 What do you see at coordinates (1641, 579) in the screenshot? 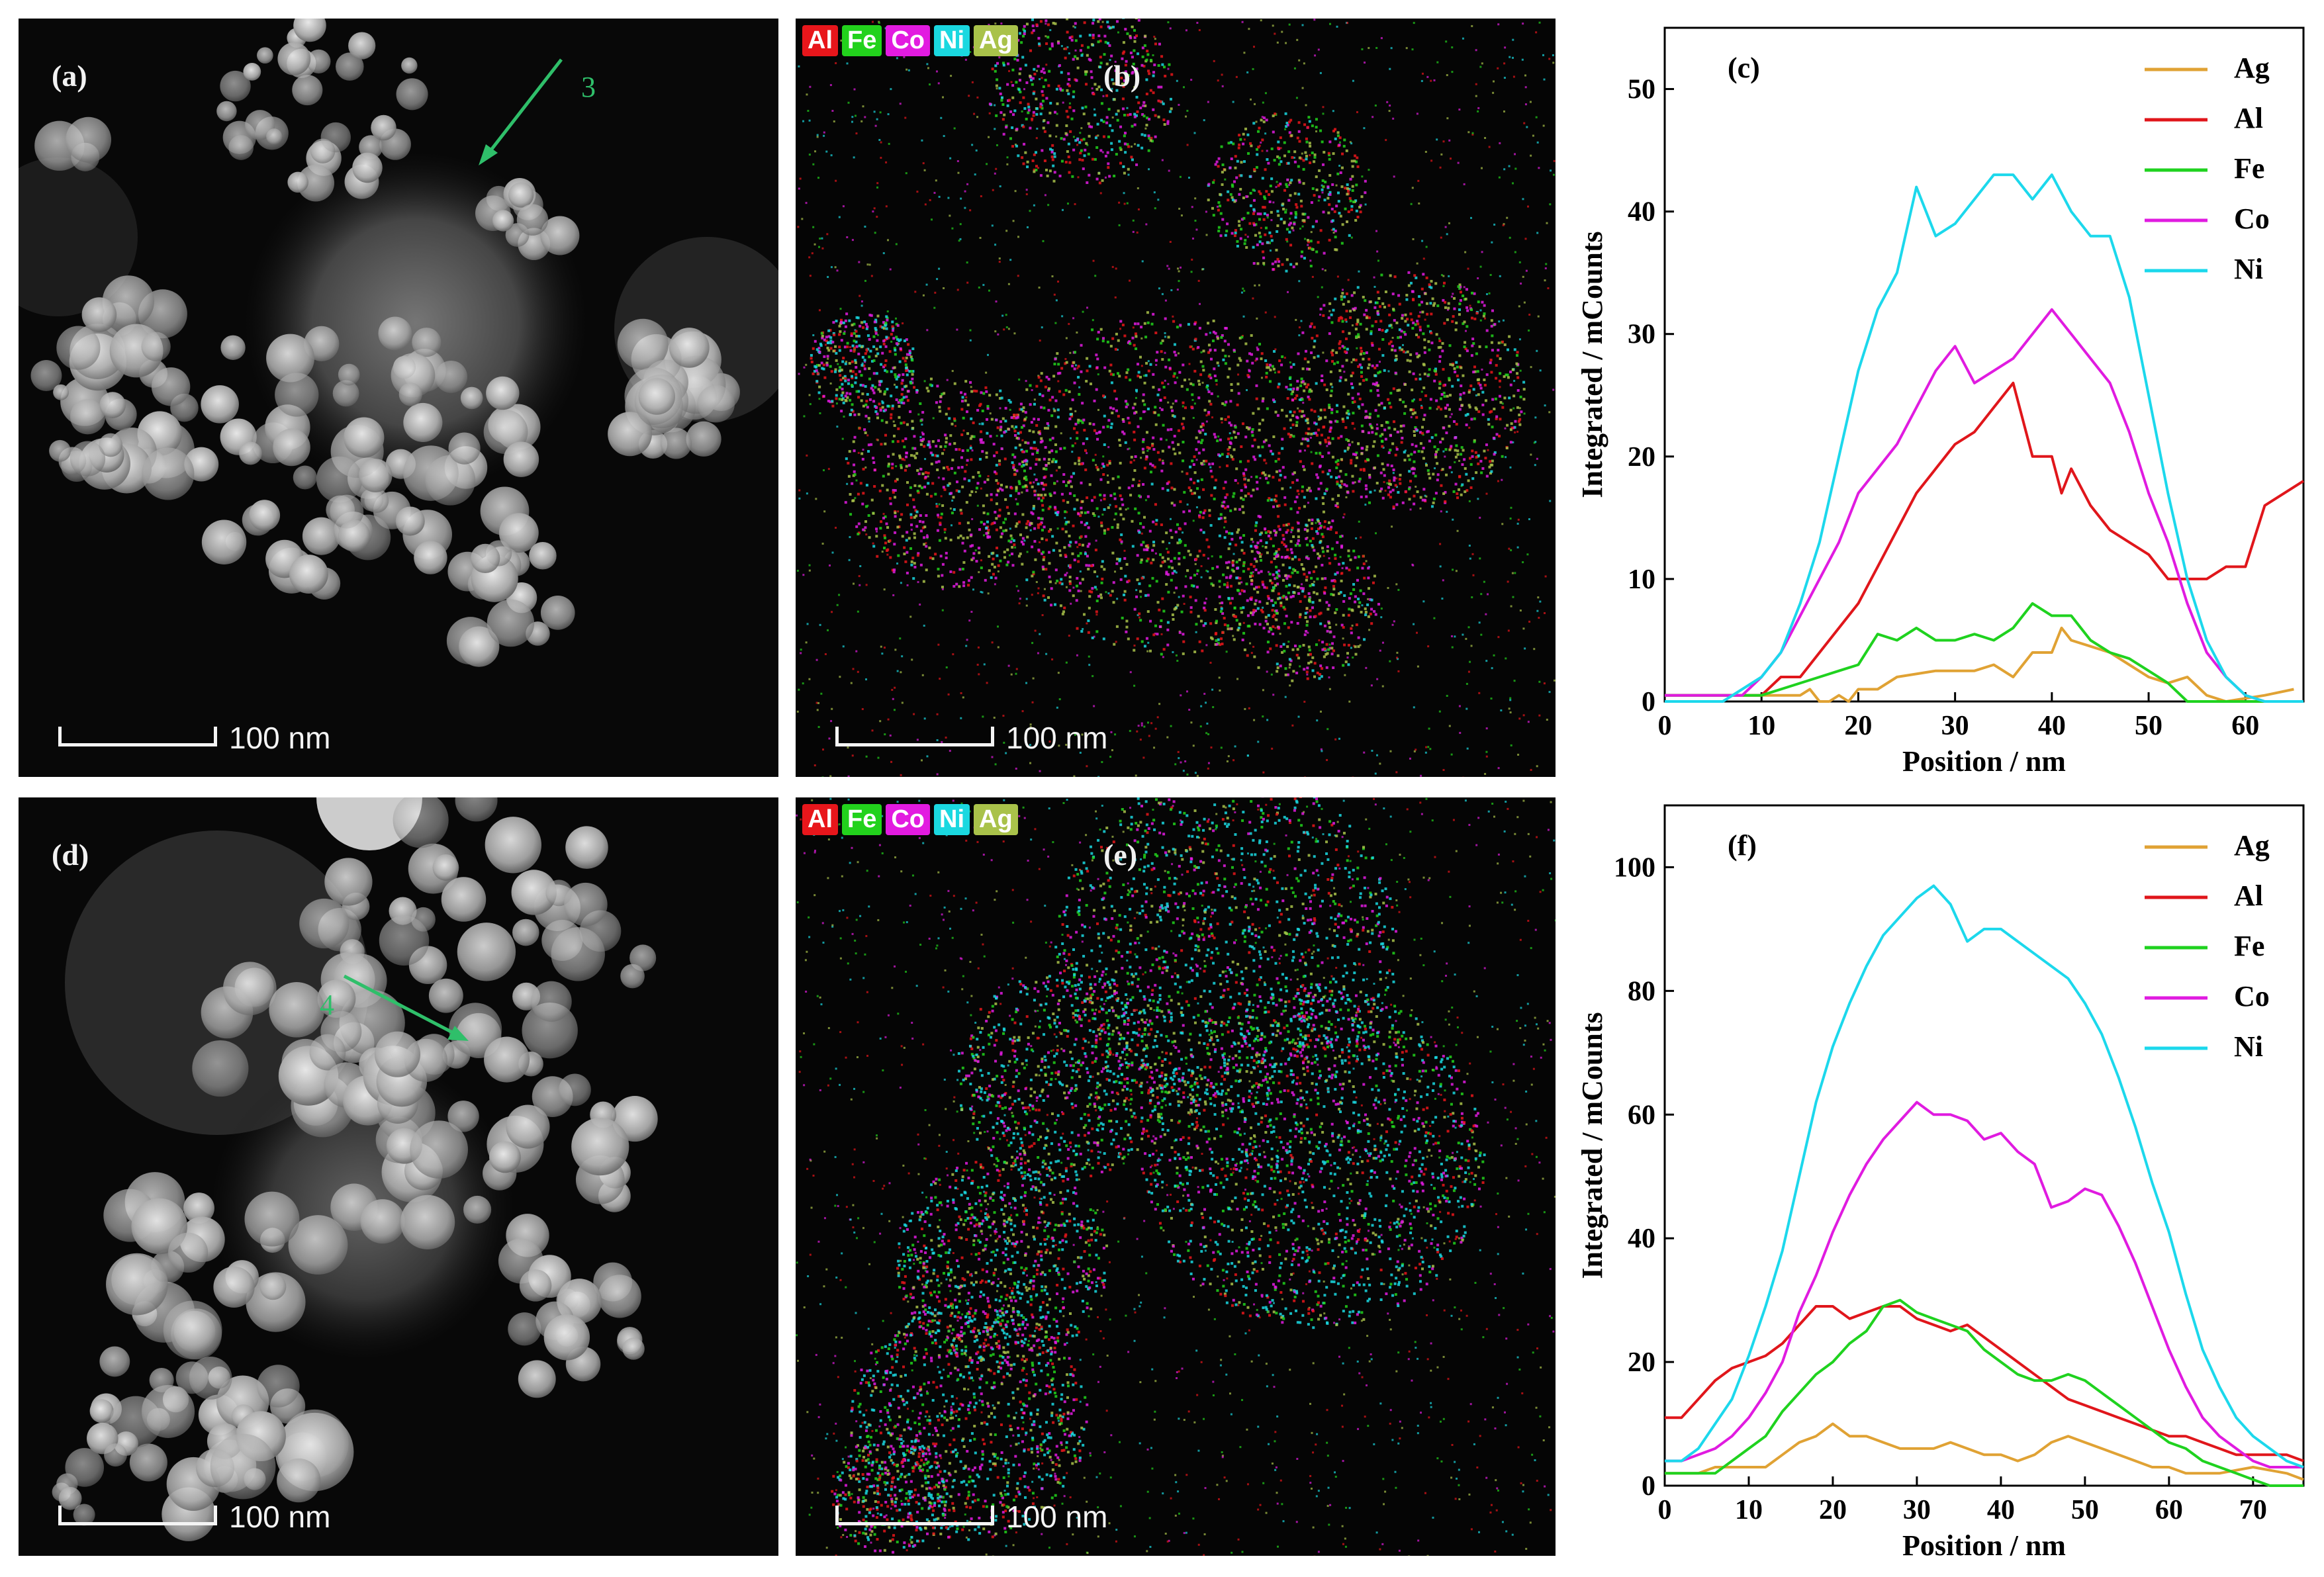
I see `y-tick-label: 10` at bounding box center [1641, 579].